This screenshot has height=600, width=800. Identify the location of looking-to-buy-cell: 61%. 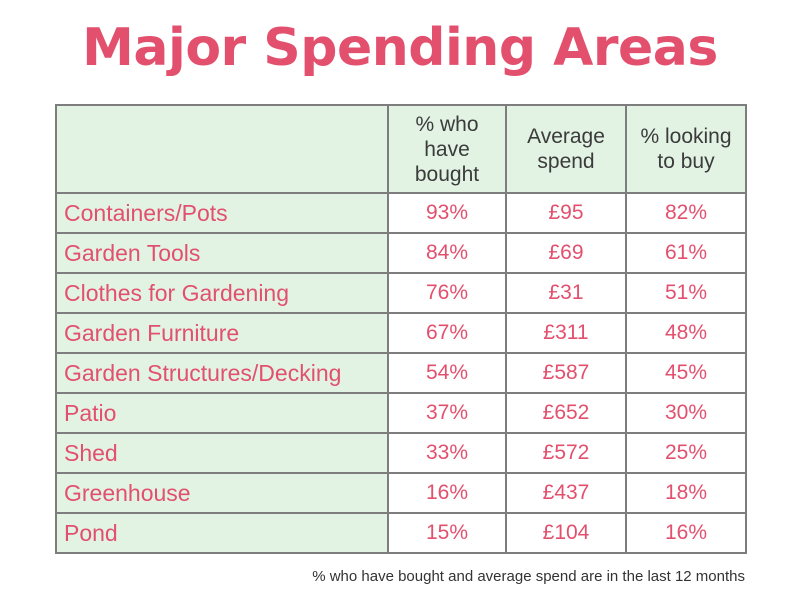
(686, 253).